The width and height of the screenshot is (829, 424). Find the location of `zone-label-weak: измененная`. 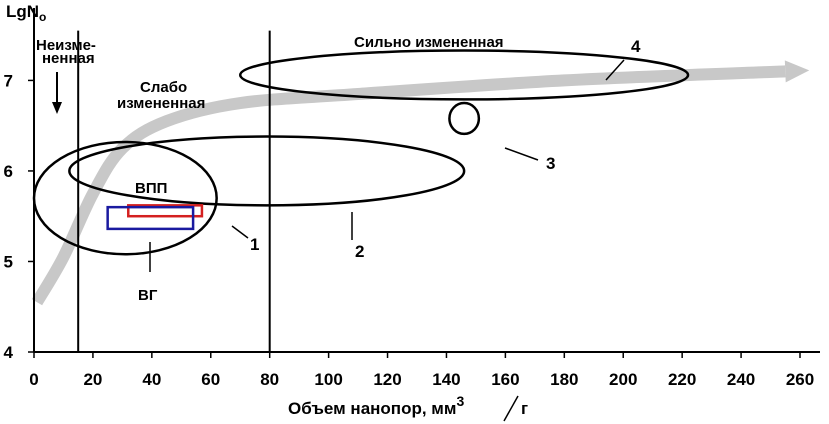

zone-label-weak: измененная is located at coordinates (161, 103).